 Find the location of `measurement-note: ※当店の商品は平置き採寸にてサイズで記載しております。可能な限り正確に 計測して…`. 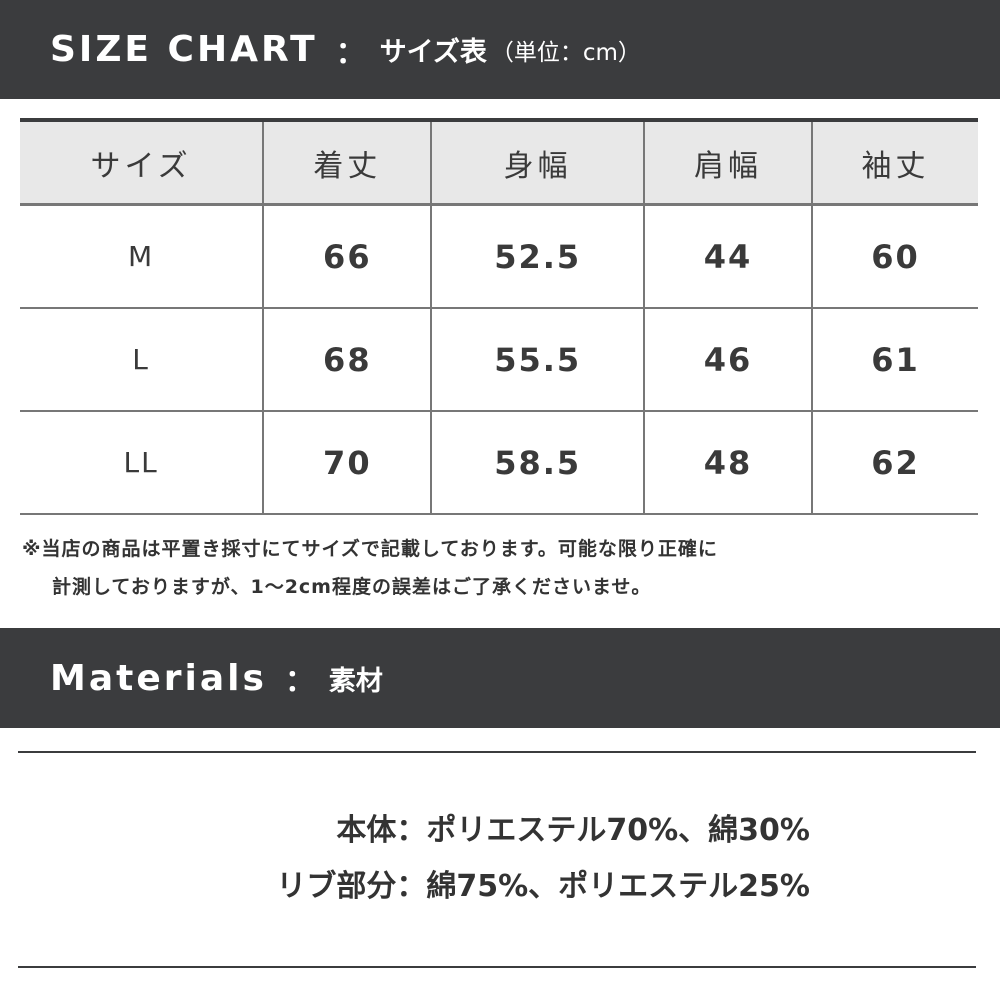

measurement-note: ※当店の商品は平置き採寸にてサイズで記載しております。可能な限り正確に 計測して… is located at coordinates (370, 568).